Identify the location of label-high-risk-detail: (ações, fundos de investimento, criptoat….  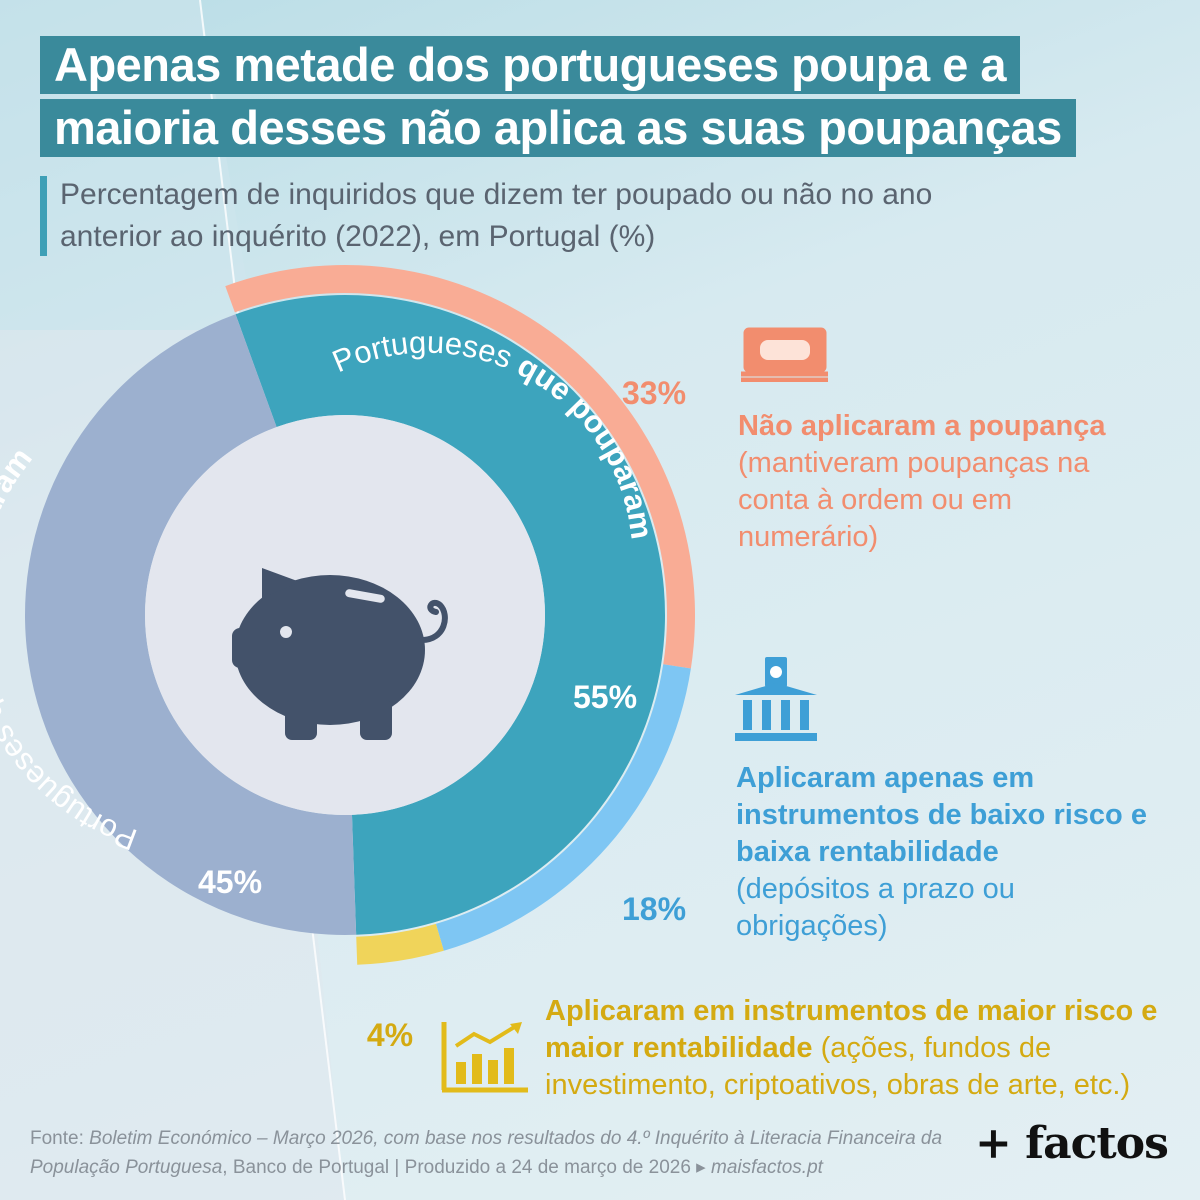
(838, 1066).